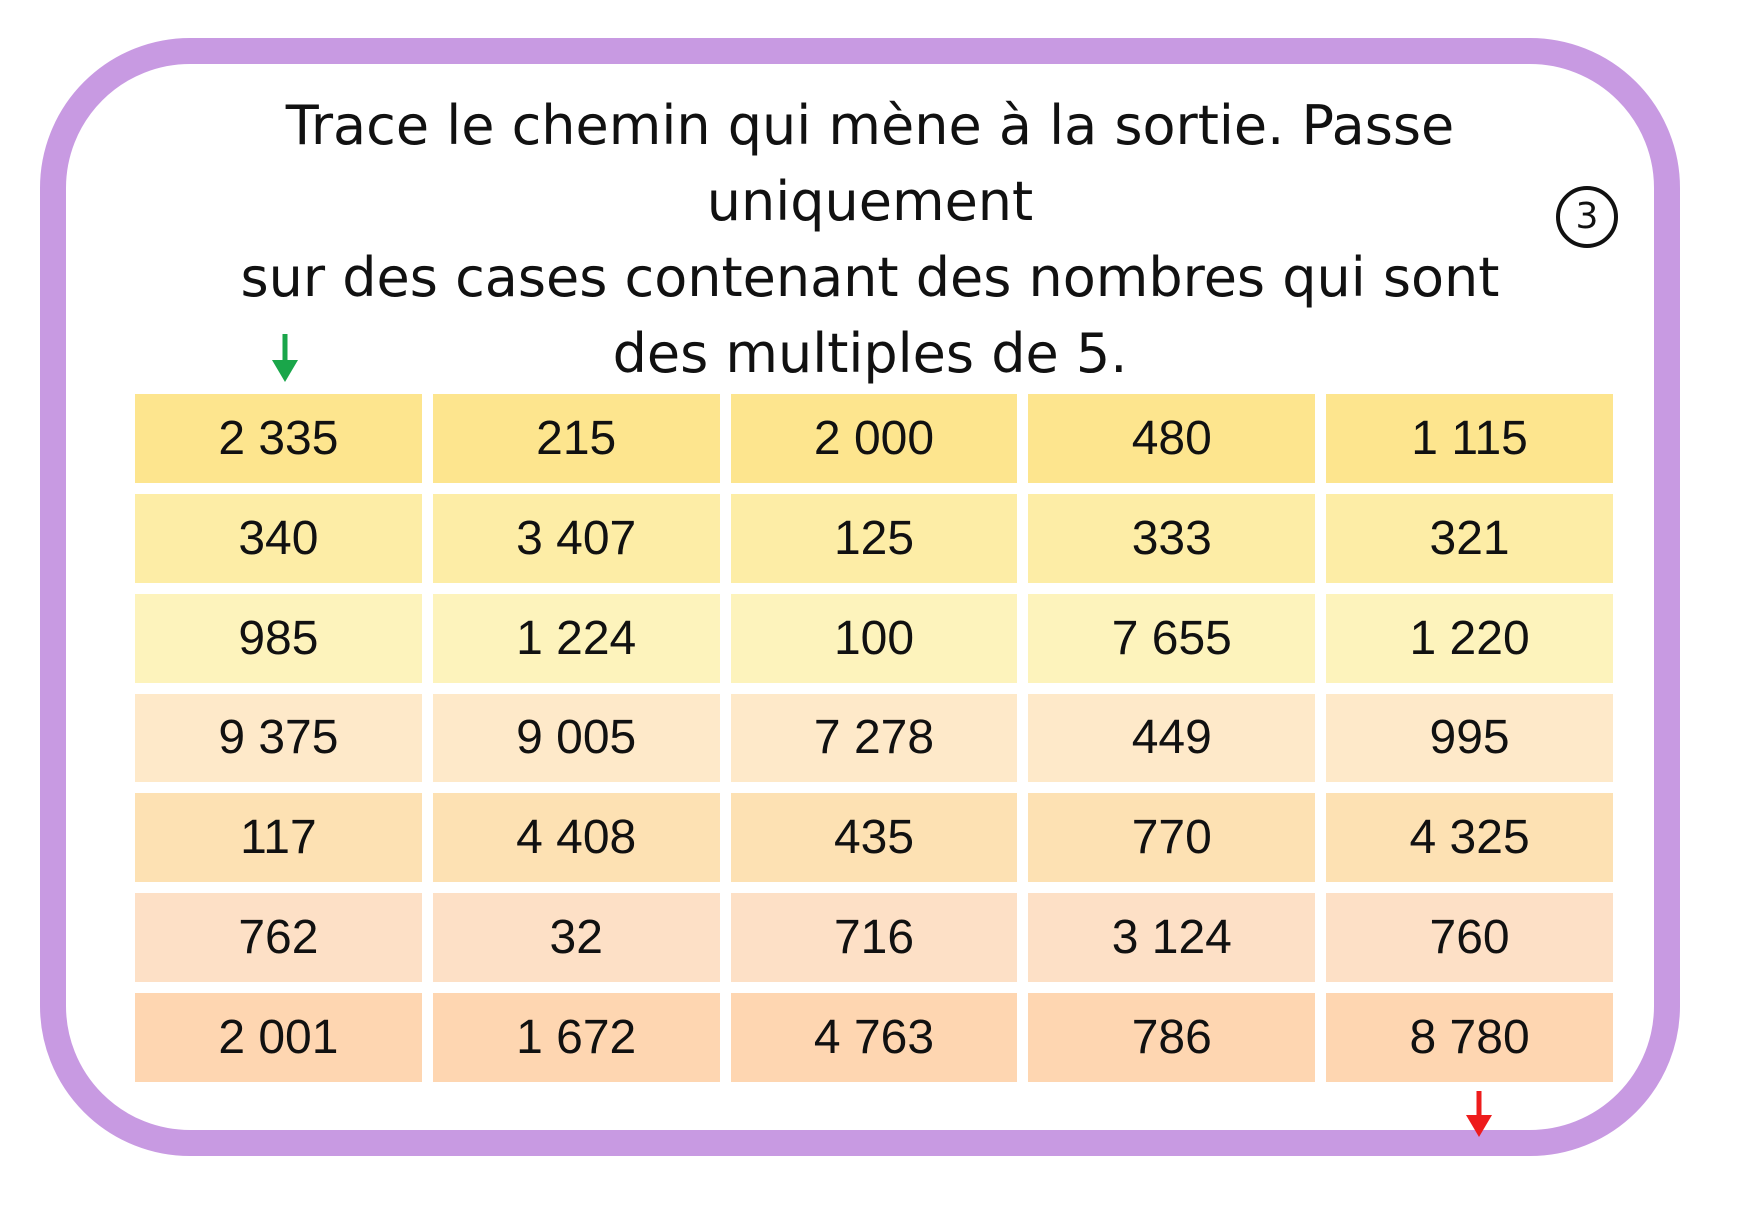 This screenshot has width=1746, height=1214. Describe the element at coordinates (576, 838) in the screenshot. I see `maze-cell: 4 408` at that location.